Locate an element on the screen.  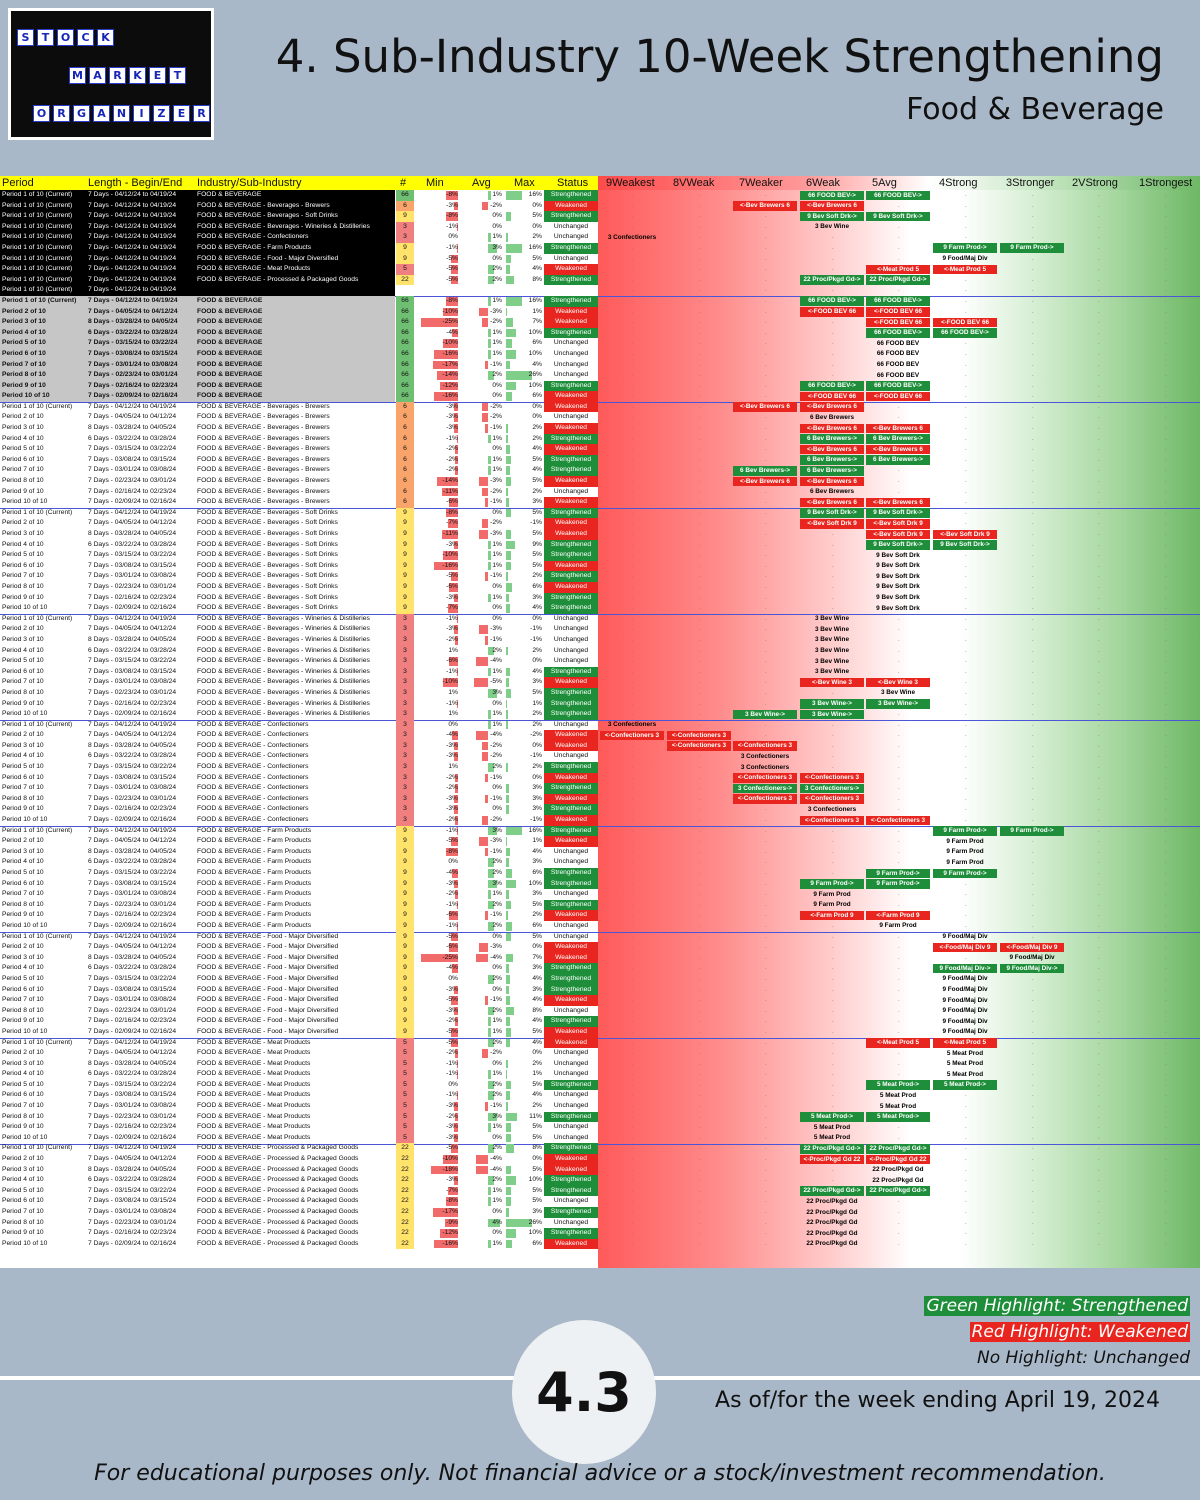
cell-max: 5% is located at coordinates (537, 1201).